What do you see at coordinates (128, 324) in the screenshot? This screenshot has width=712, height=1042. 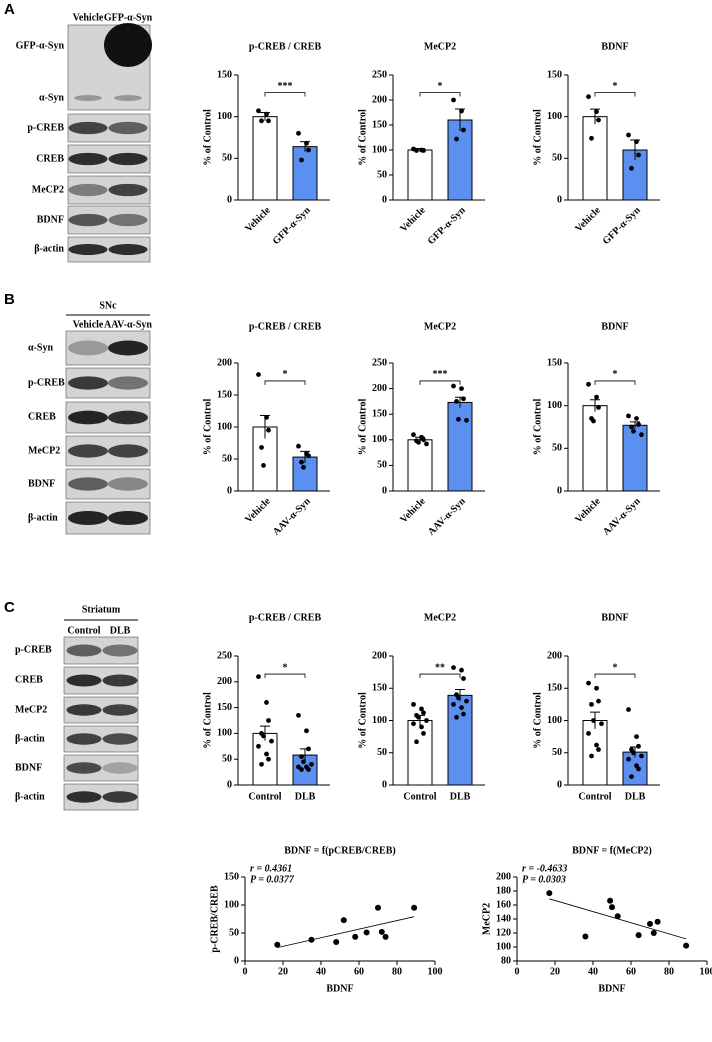 I see `blot-column-label: AAV-α-Syn` at bounding box center [128, 324].